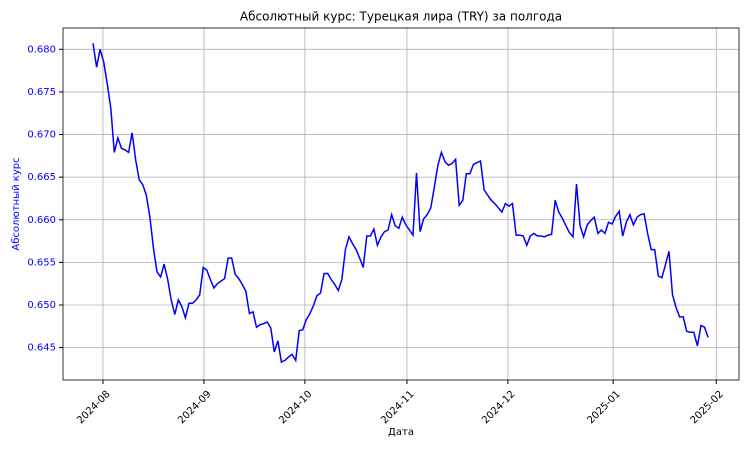 This screenshot has width=750, height=454. Describe the element at coordinates (41, 177) in the screenshot. I see `y-tick-label: 0.665` at that location.